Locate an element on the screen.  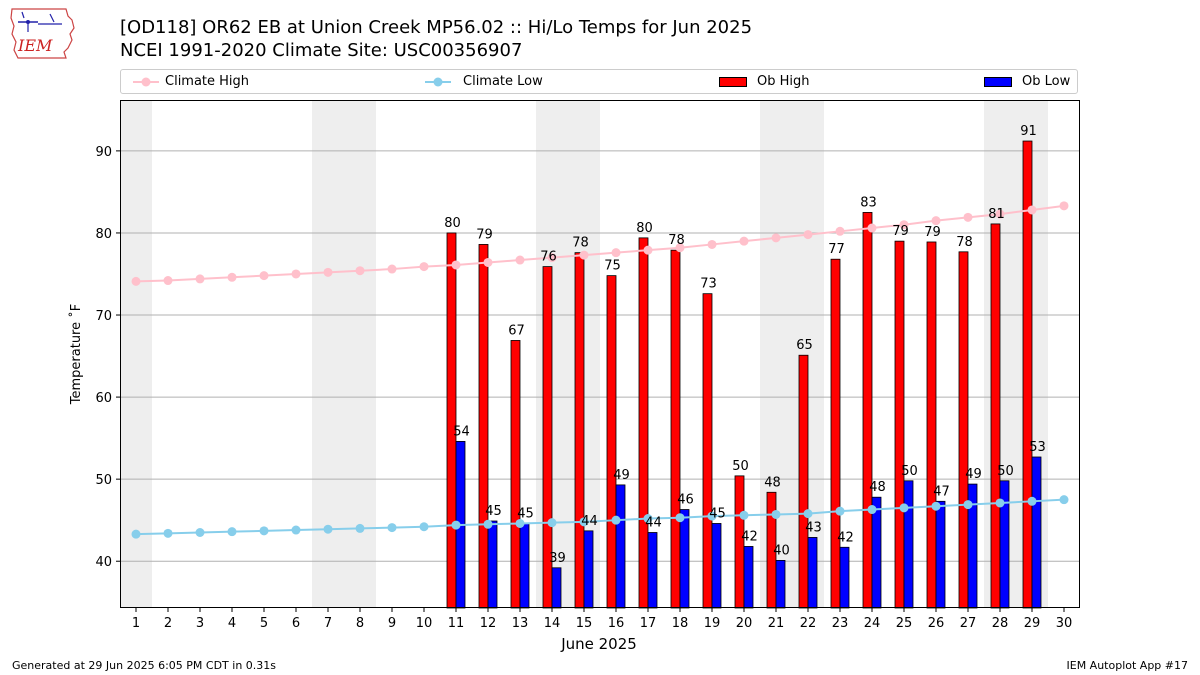
ob-high-label-day-29: 91 is located at coordinates (1028, 131).